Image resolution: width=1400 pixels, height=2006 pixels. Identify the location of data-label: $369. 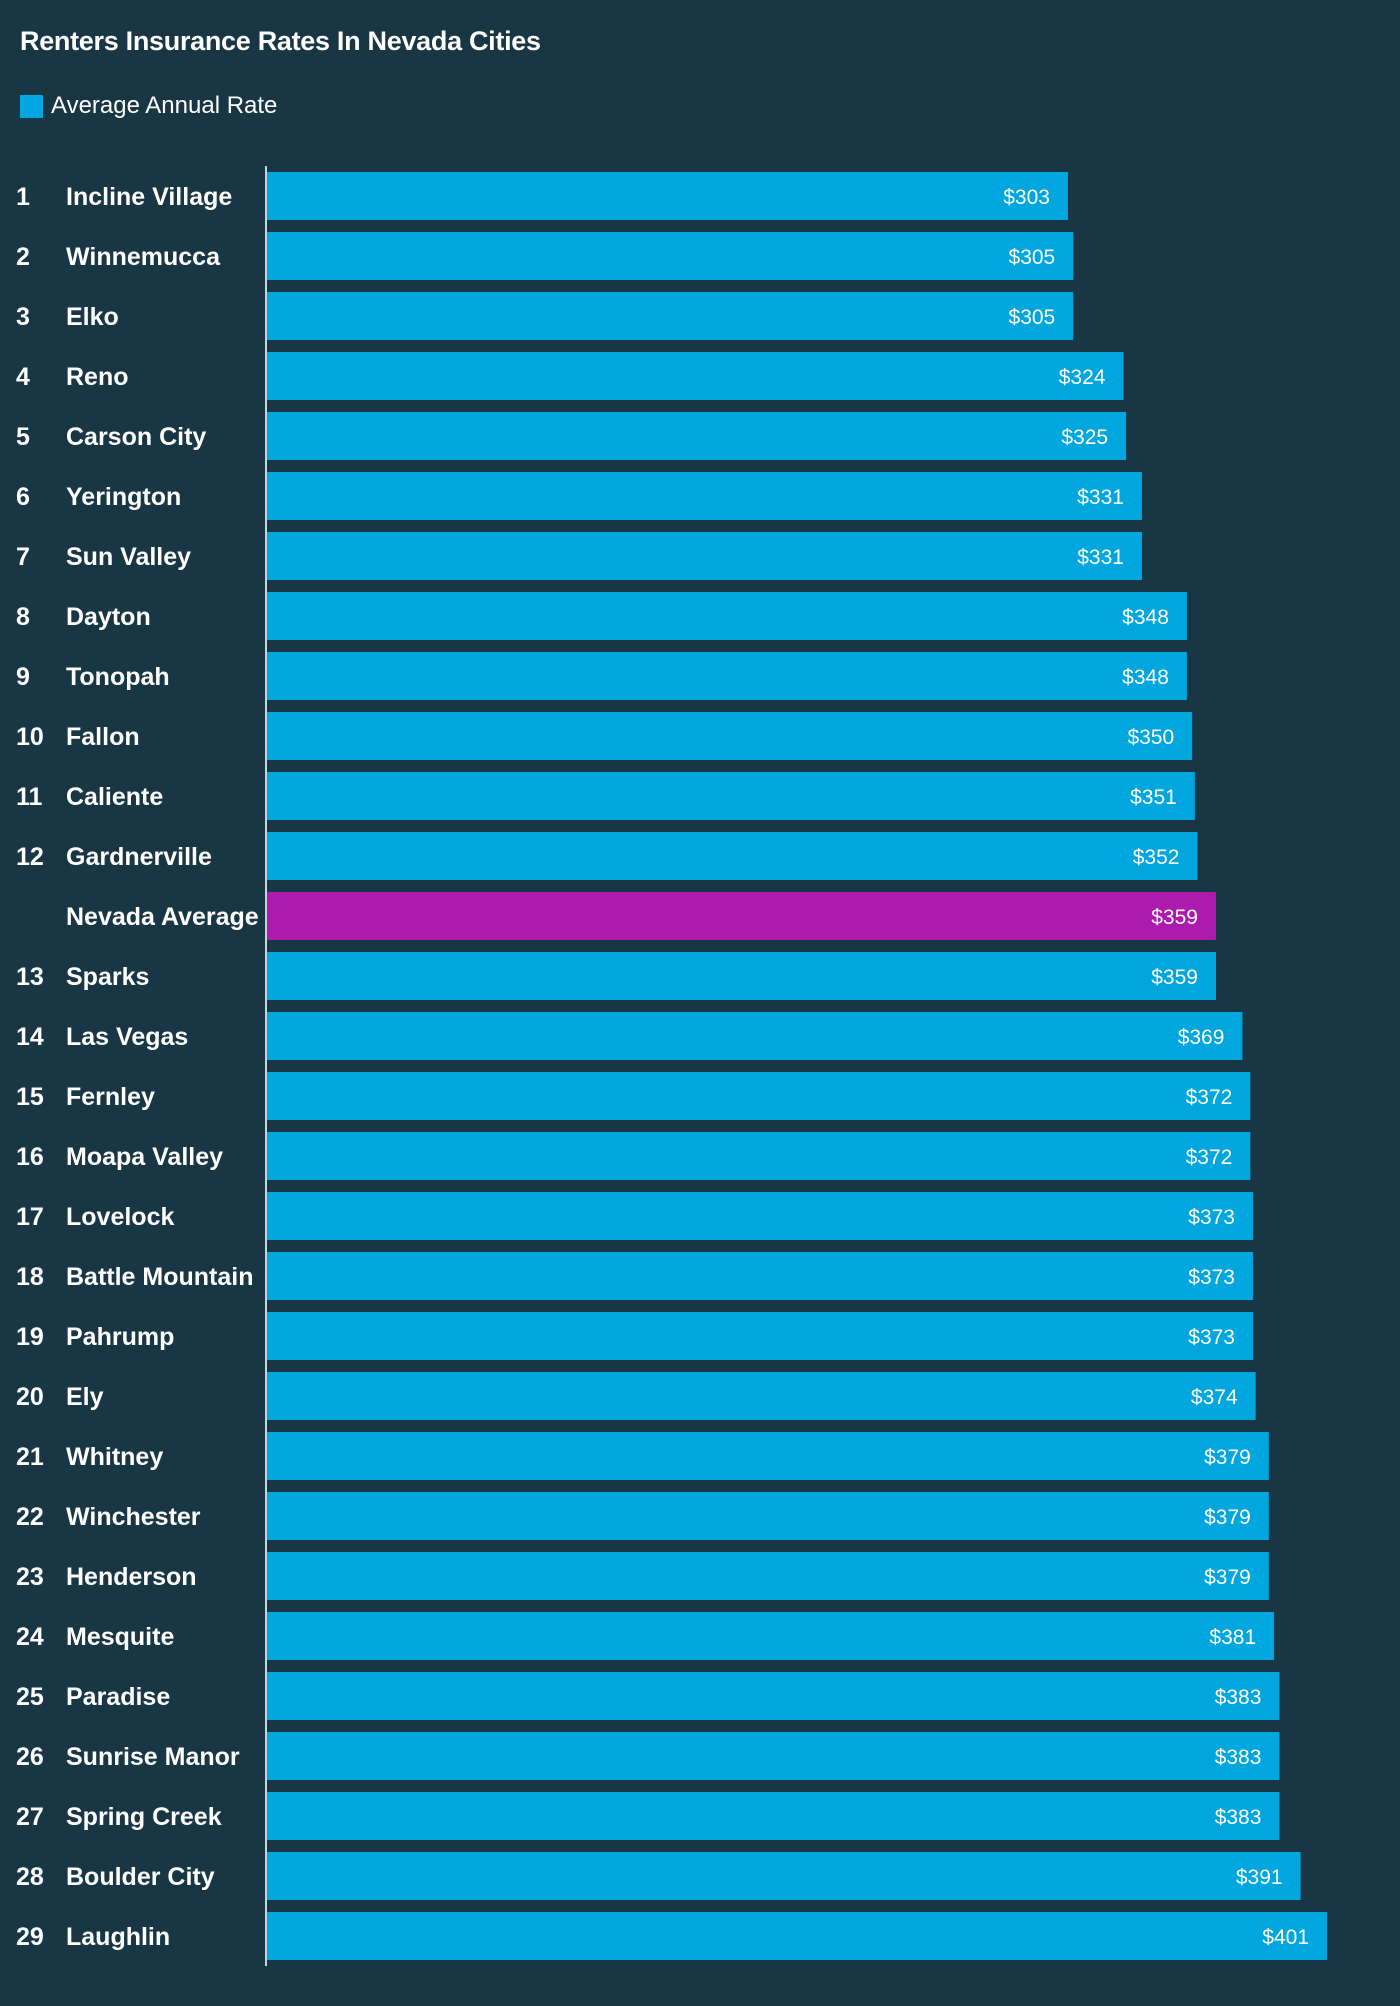
(1201, 1037).